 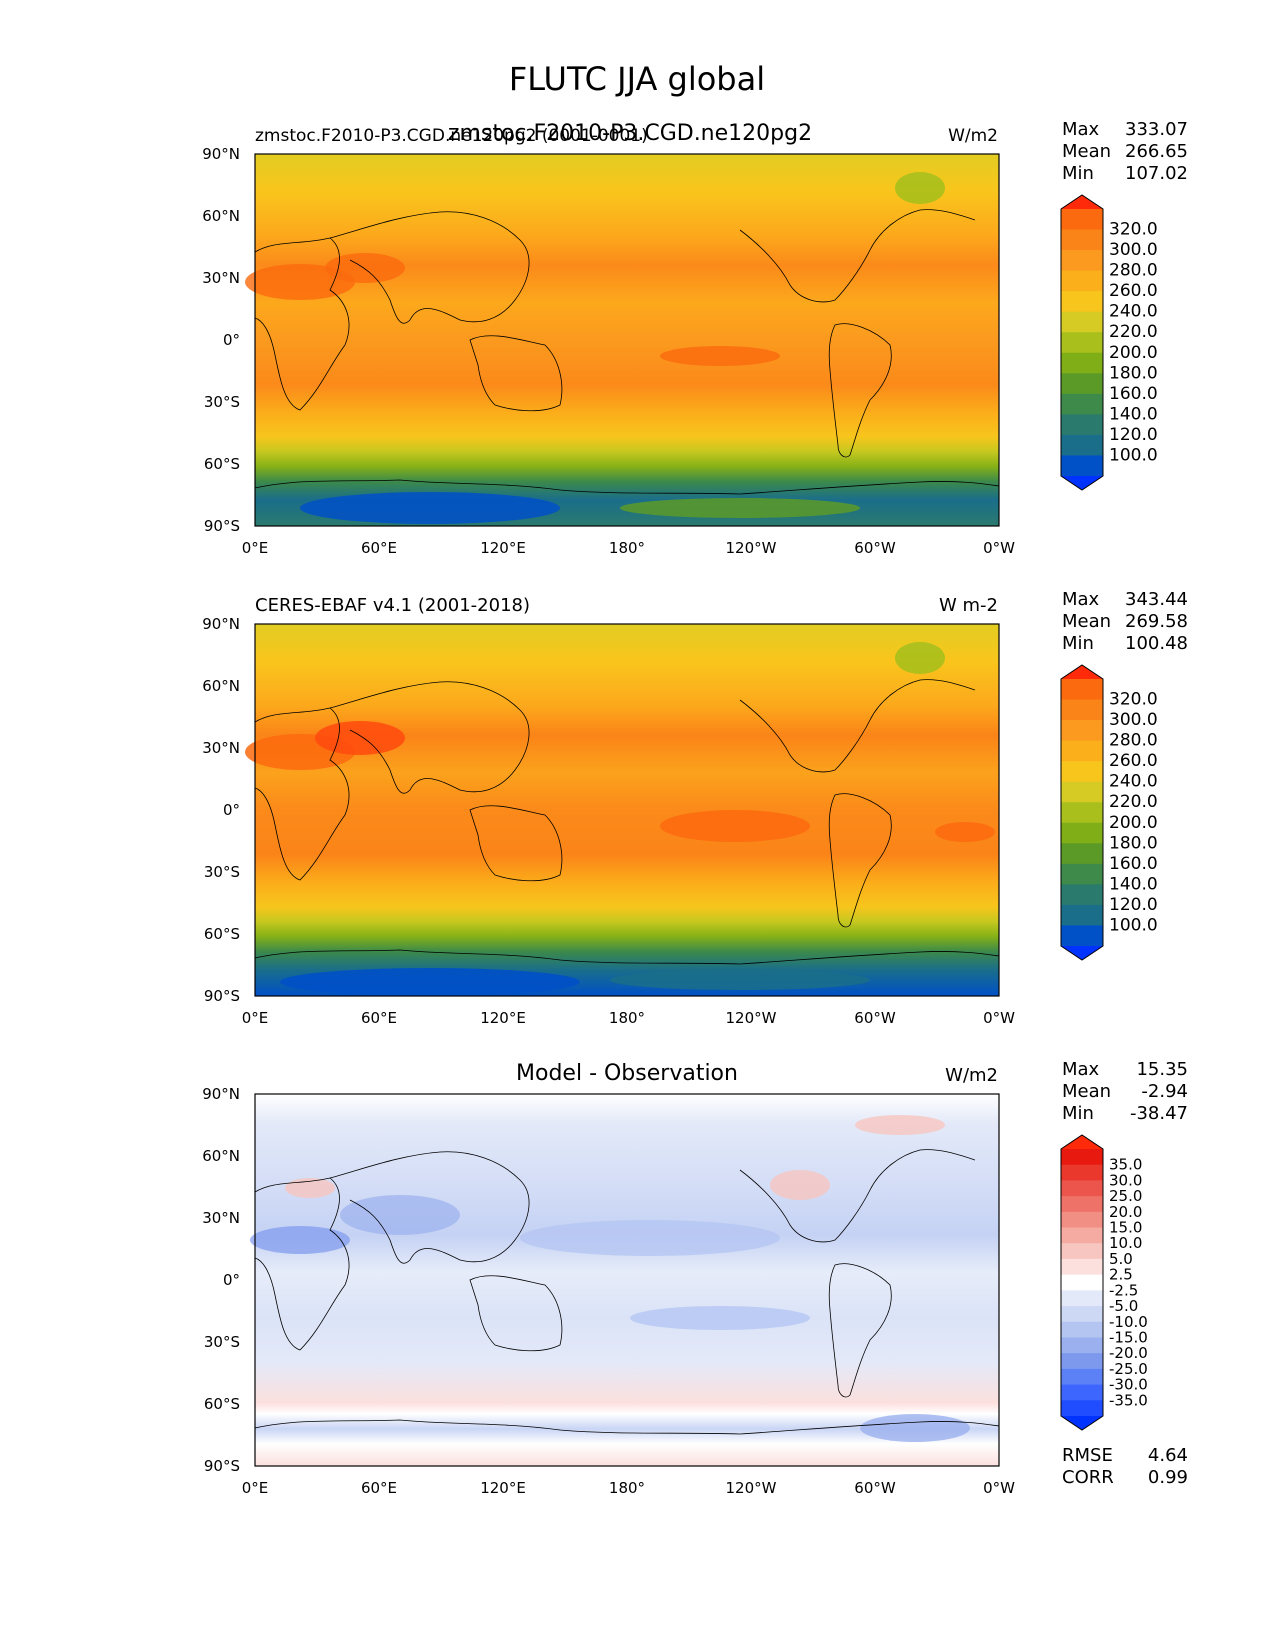 What do you see at coordinates (630, 133) in the screenshot?
I see `panel-model-subtitle-center: zmstoc.F2010-P3.CGD.ne120pg2` at bounding box center [630, 133].